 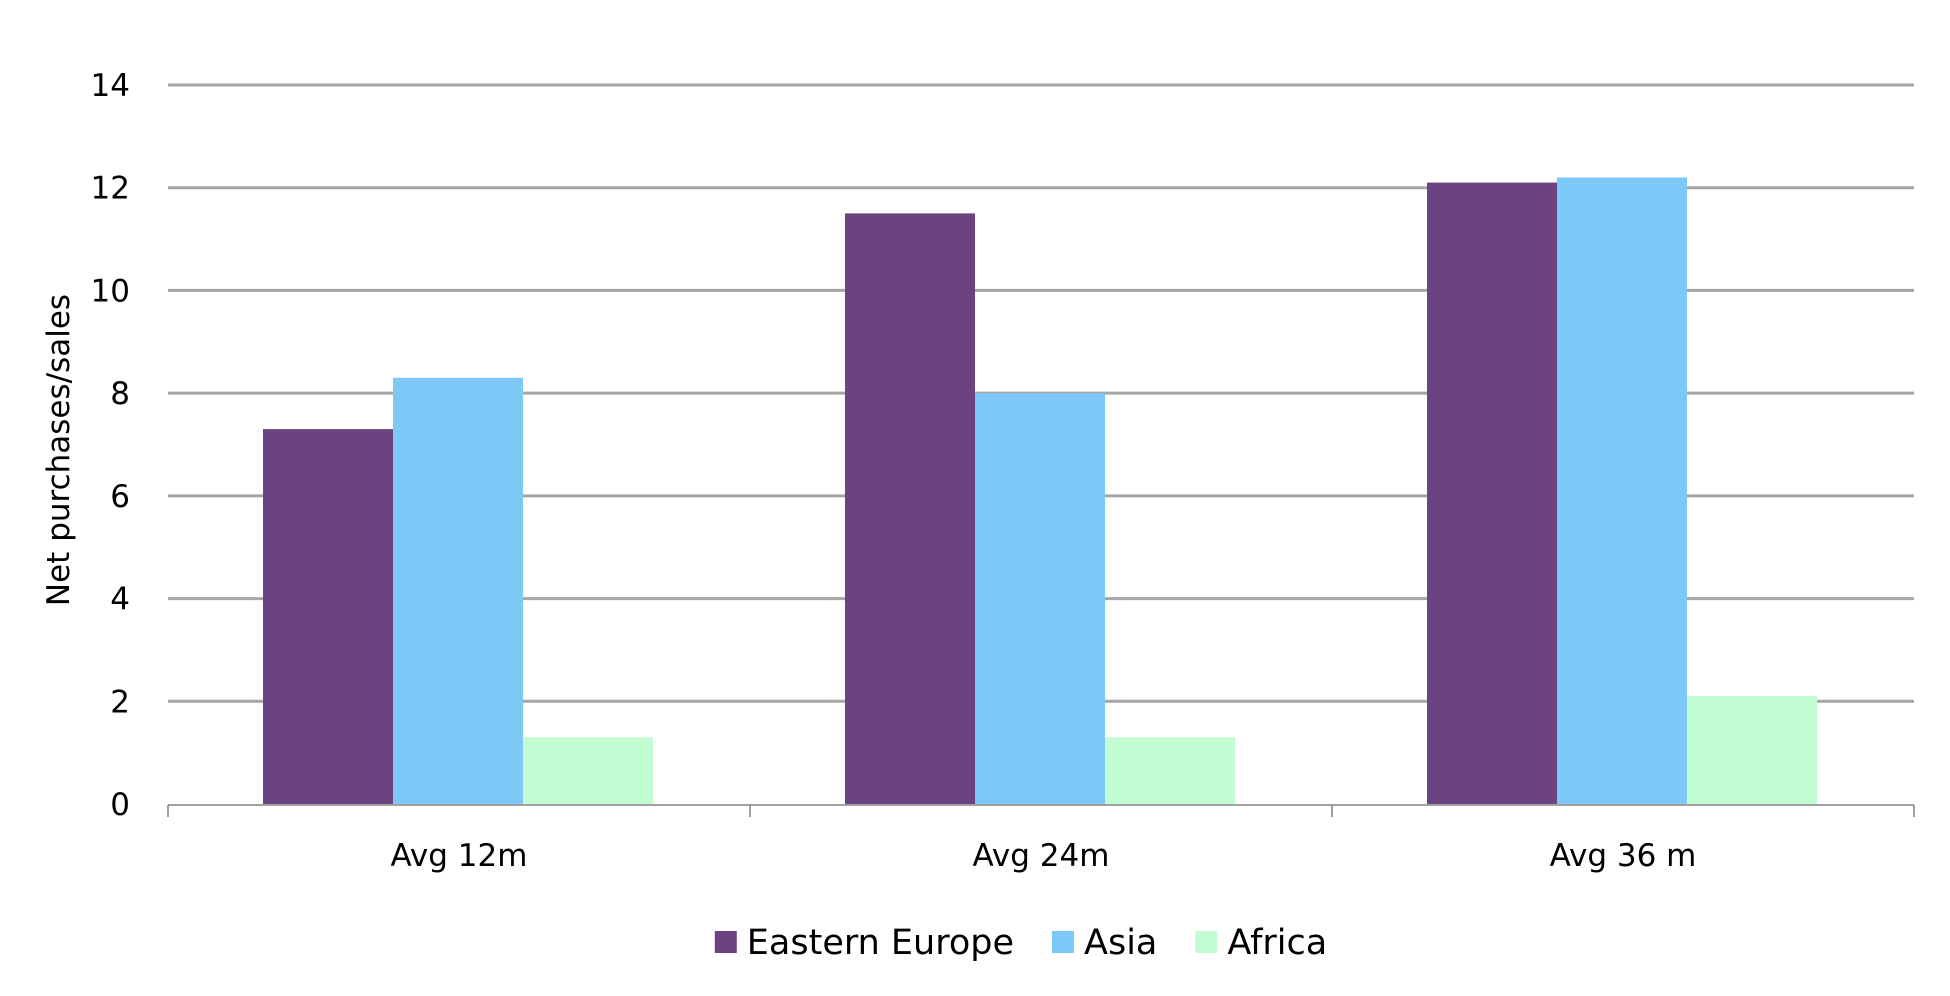 What do you see at coordinates (110, 86) in the screenshot?
I see `y-tick-label: 14` at bounding box center [110, 86].